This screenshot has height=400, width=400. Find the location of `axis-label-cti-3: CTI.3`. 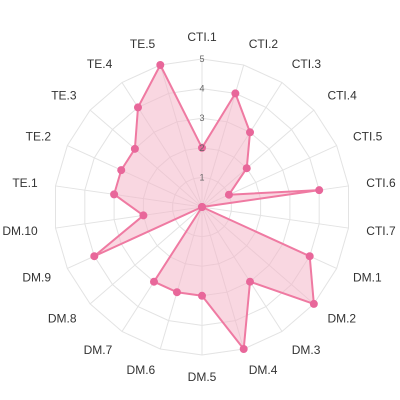

axis-label-cti-3: CTI.3 is located at coordinates (307, 64).